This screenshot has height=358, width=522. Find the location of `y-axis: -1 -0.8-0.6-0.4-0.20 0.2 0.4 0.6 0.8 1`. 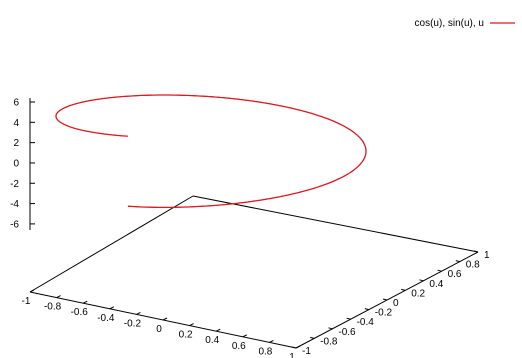

y-axis: -1 -0.8-0.6-0.4-0.20 0.2 0.4 0.6 0.8 1 is located at coordinates (390, 303).